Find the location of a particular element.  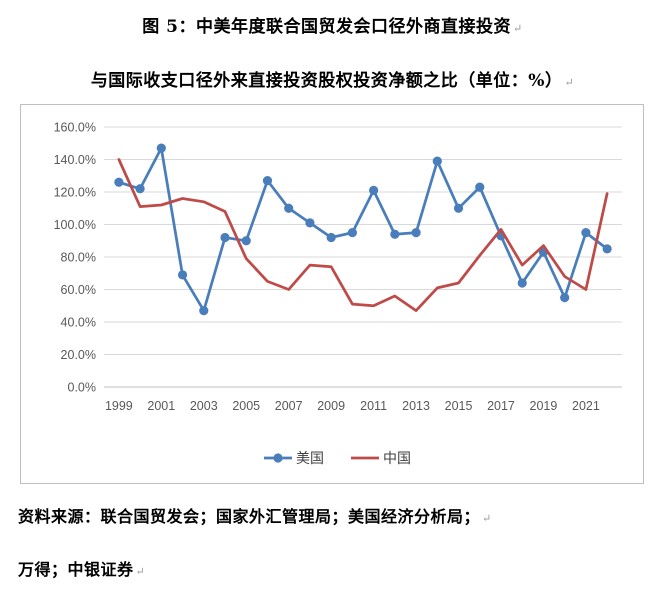

figure-caption-line1: 图 5：中美年度联合国贸发会口径外商直接投资 ↵ is located at coordinates (332, 24).